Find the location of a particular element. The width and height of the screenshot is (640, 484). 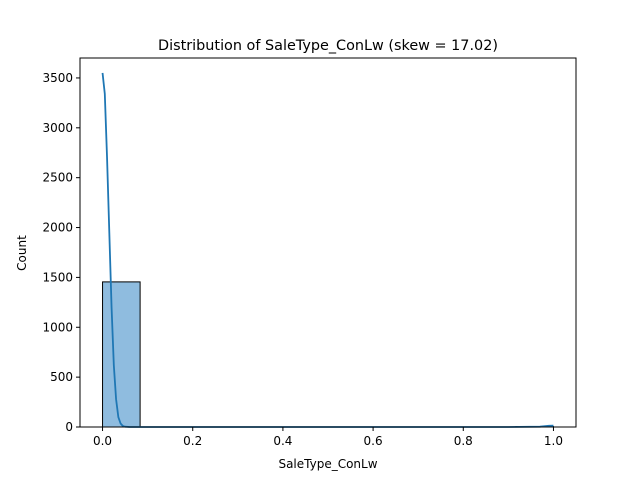

y-tick-label: 2500 is located at coordinates (57, 178).